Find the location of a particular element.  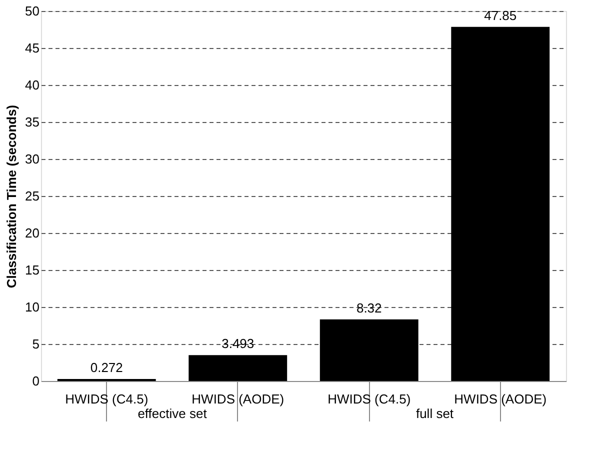

text: effective set is located at coordinates (173, 413).